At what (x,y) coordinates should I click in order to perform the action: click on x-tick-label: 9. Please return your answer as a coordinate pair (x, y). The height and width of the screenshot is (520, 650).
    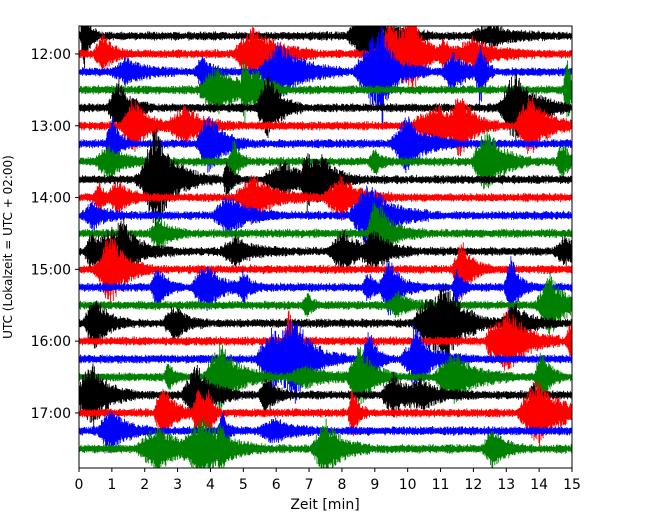
    Looking at the image, I should click on (374, 485).